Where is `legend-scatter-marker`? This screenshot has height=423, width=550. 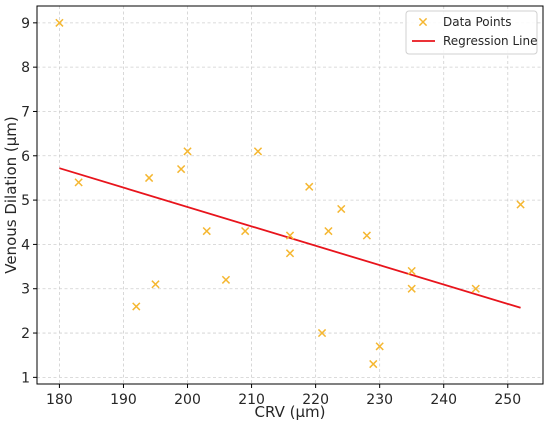 legend-scatter-marker is located at coordinates (423, 22).